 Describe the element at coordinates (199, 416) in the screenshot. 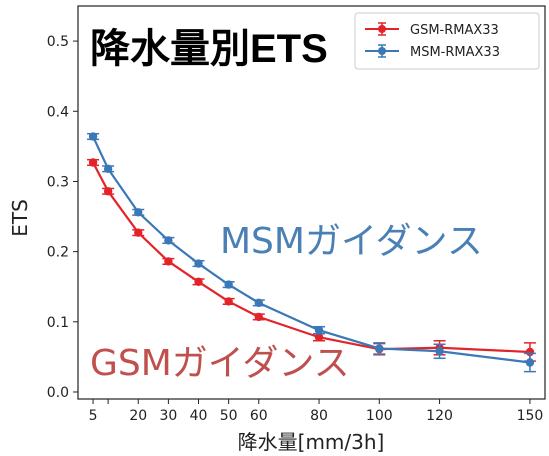

I see `x-tick-label: 40` at that location.